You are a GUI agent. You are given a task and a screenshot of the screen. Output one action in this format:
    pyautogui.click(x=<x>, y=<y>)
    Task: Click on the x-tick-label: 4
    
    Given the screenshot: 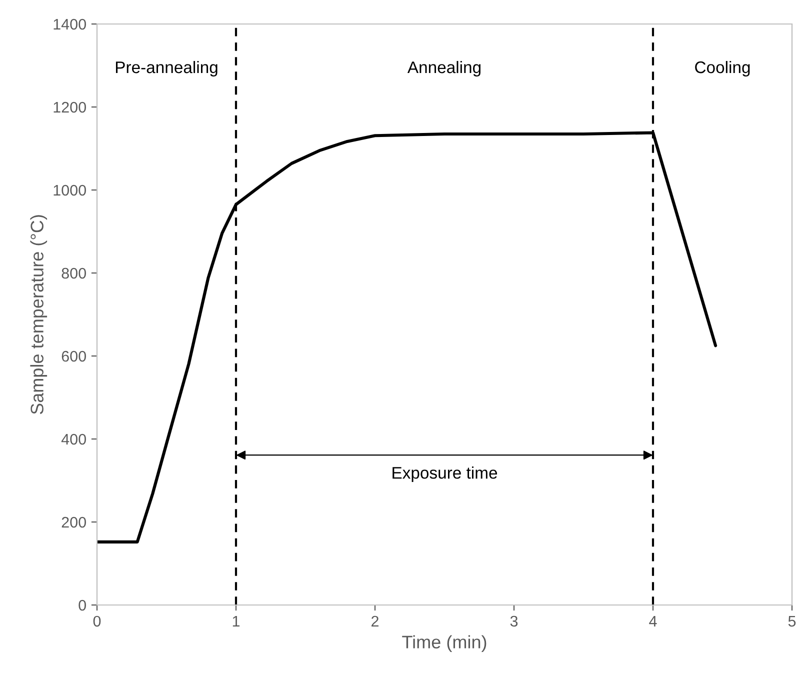 What is the action you would take?
    pyautogui.click(x=653, y=621)
    